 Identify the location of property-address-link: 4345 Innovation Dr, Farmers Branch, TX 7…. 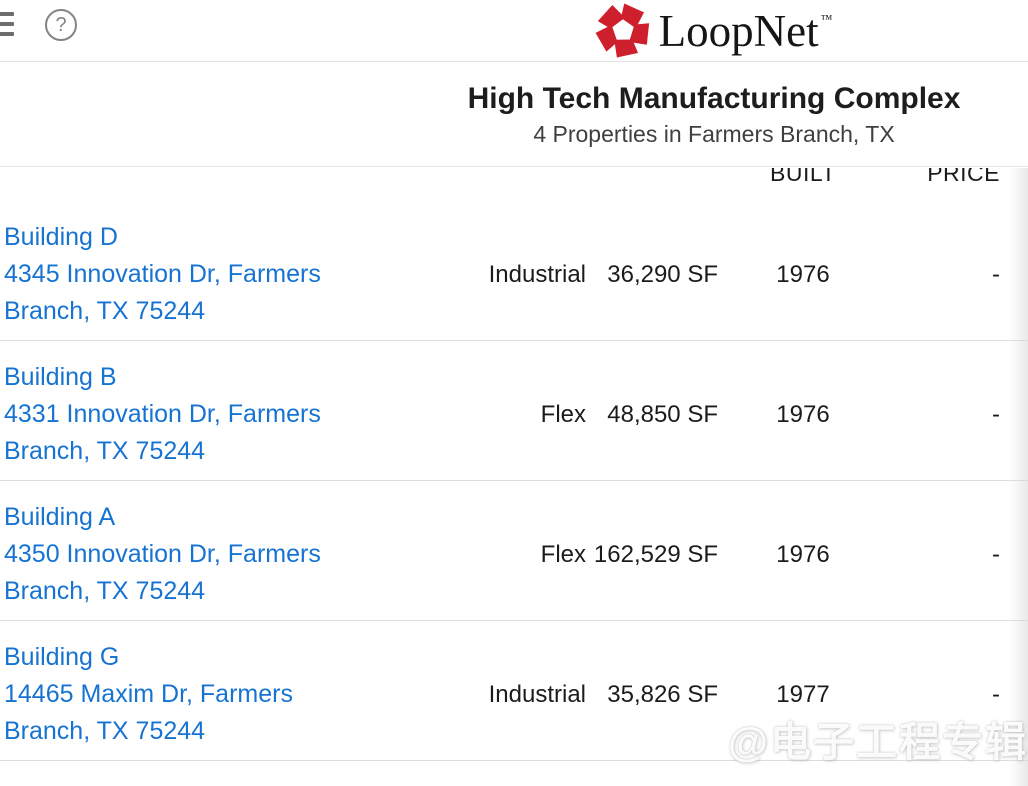
(222, 293).